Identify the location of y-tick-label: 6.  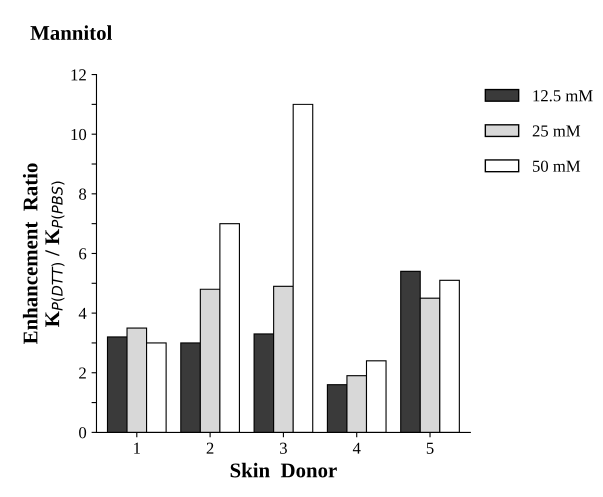
(82, 254).